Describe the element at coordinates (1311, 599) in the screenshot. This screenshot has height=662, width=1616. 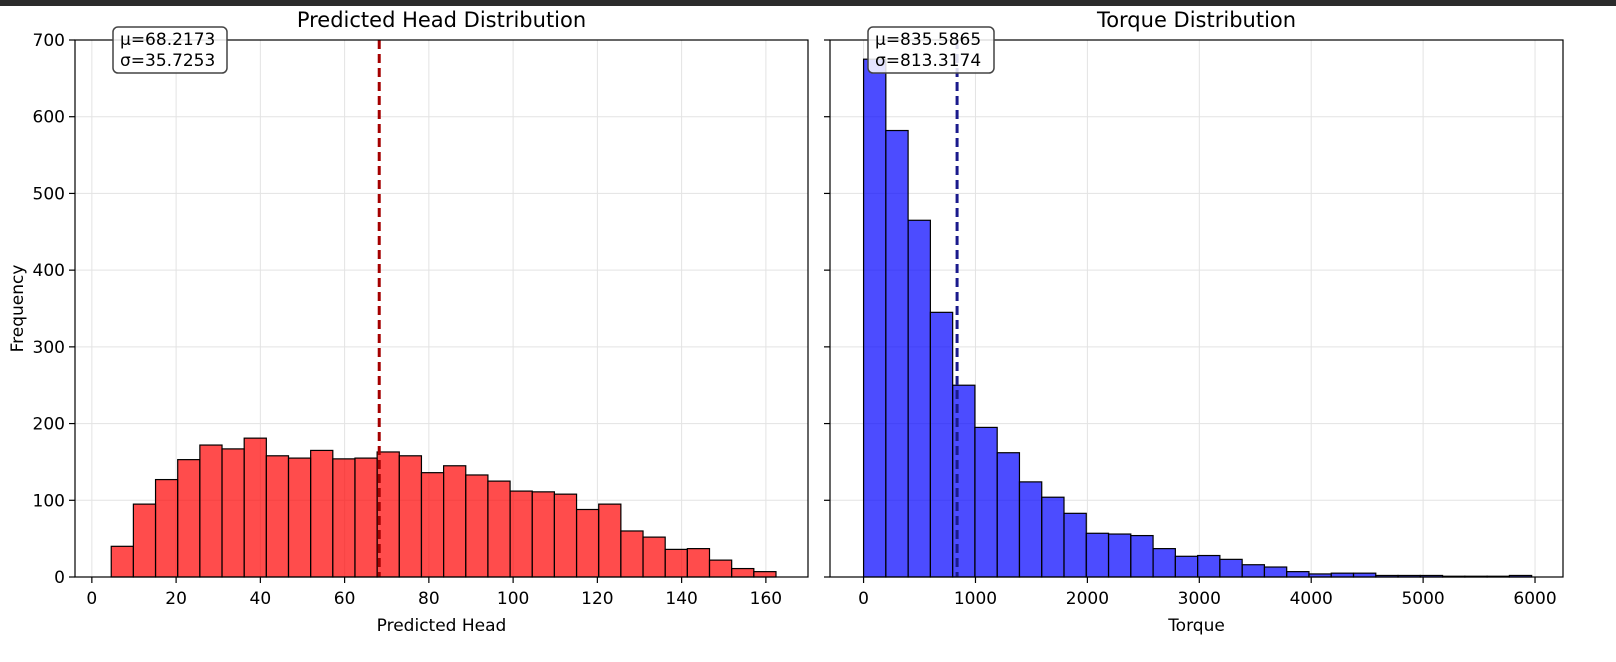
I see `x-tick-label: 4000` at that location.